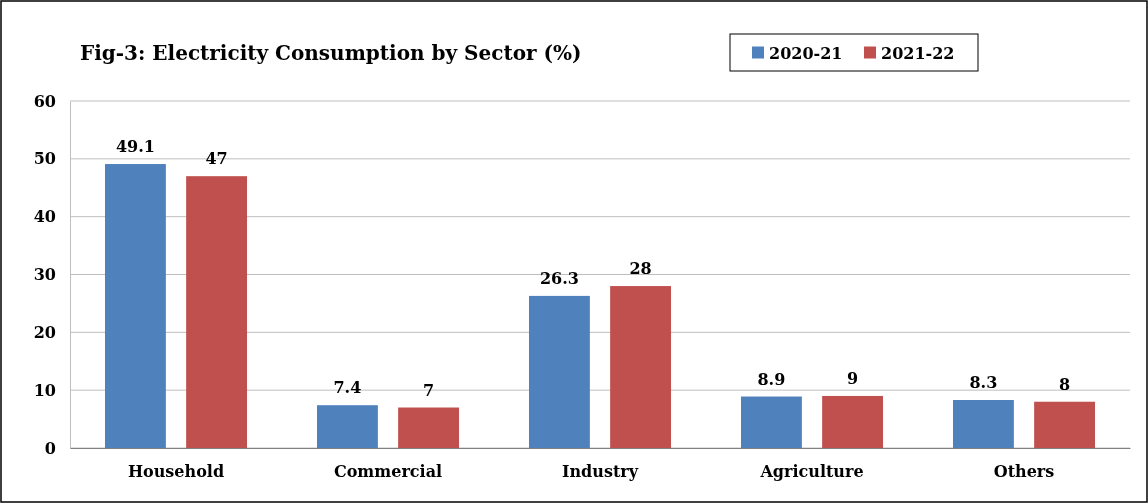 The height and width of the screenshot is (503, 1148). What do you see at coordinates (1024, 472) in the screenshot?
I see `x-tick-label: Others` at bounding box center [1024, 472].